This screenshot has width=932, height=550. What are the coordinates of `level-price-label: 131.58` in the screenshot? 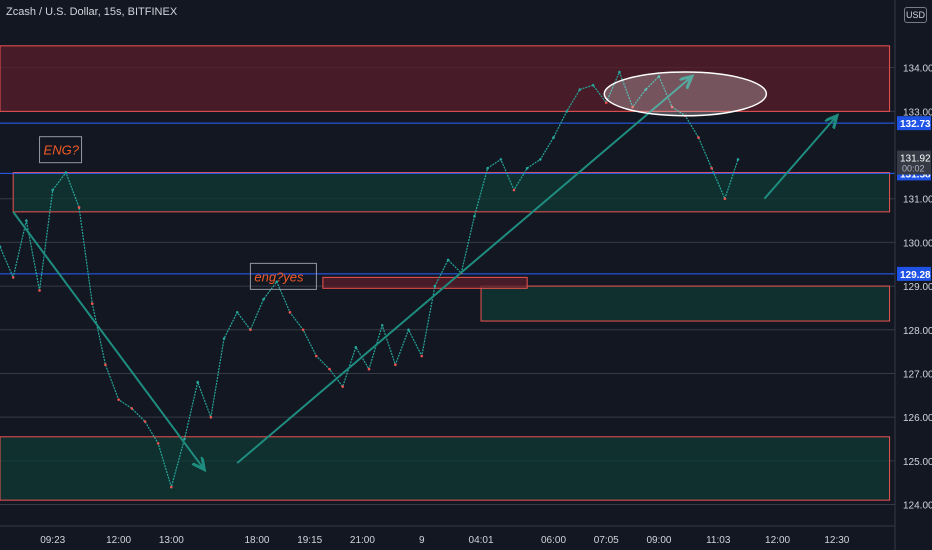 It's located at (915, 174).